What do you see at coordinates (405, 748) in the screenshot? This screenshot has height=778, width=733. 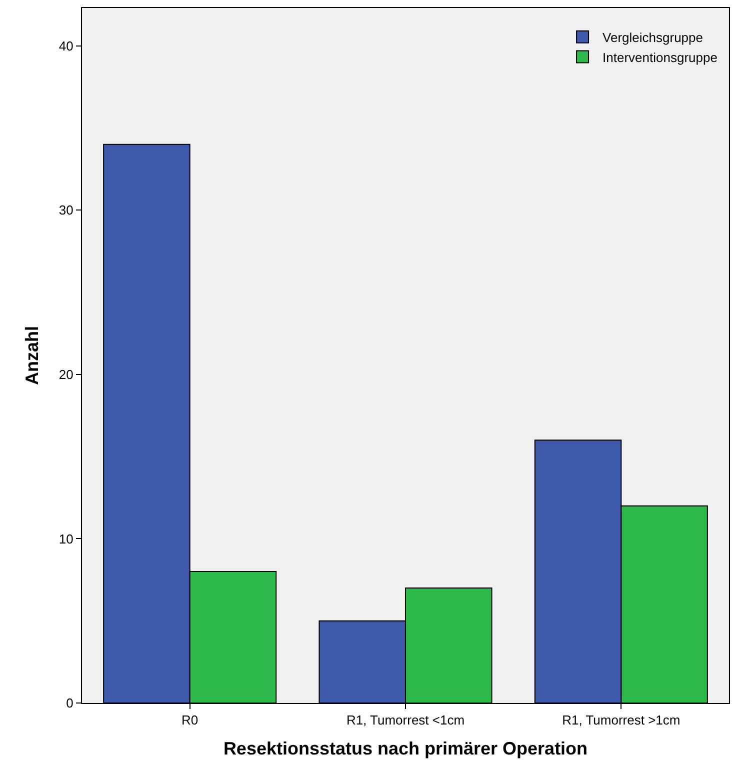 I see `x-axis-title: Resektionsstatus nach primärer Operation` at bounding box center [405, 748].